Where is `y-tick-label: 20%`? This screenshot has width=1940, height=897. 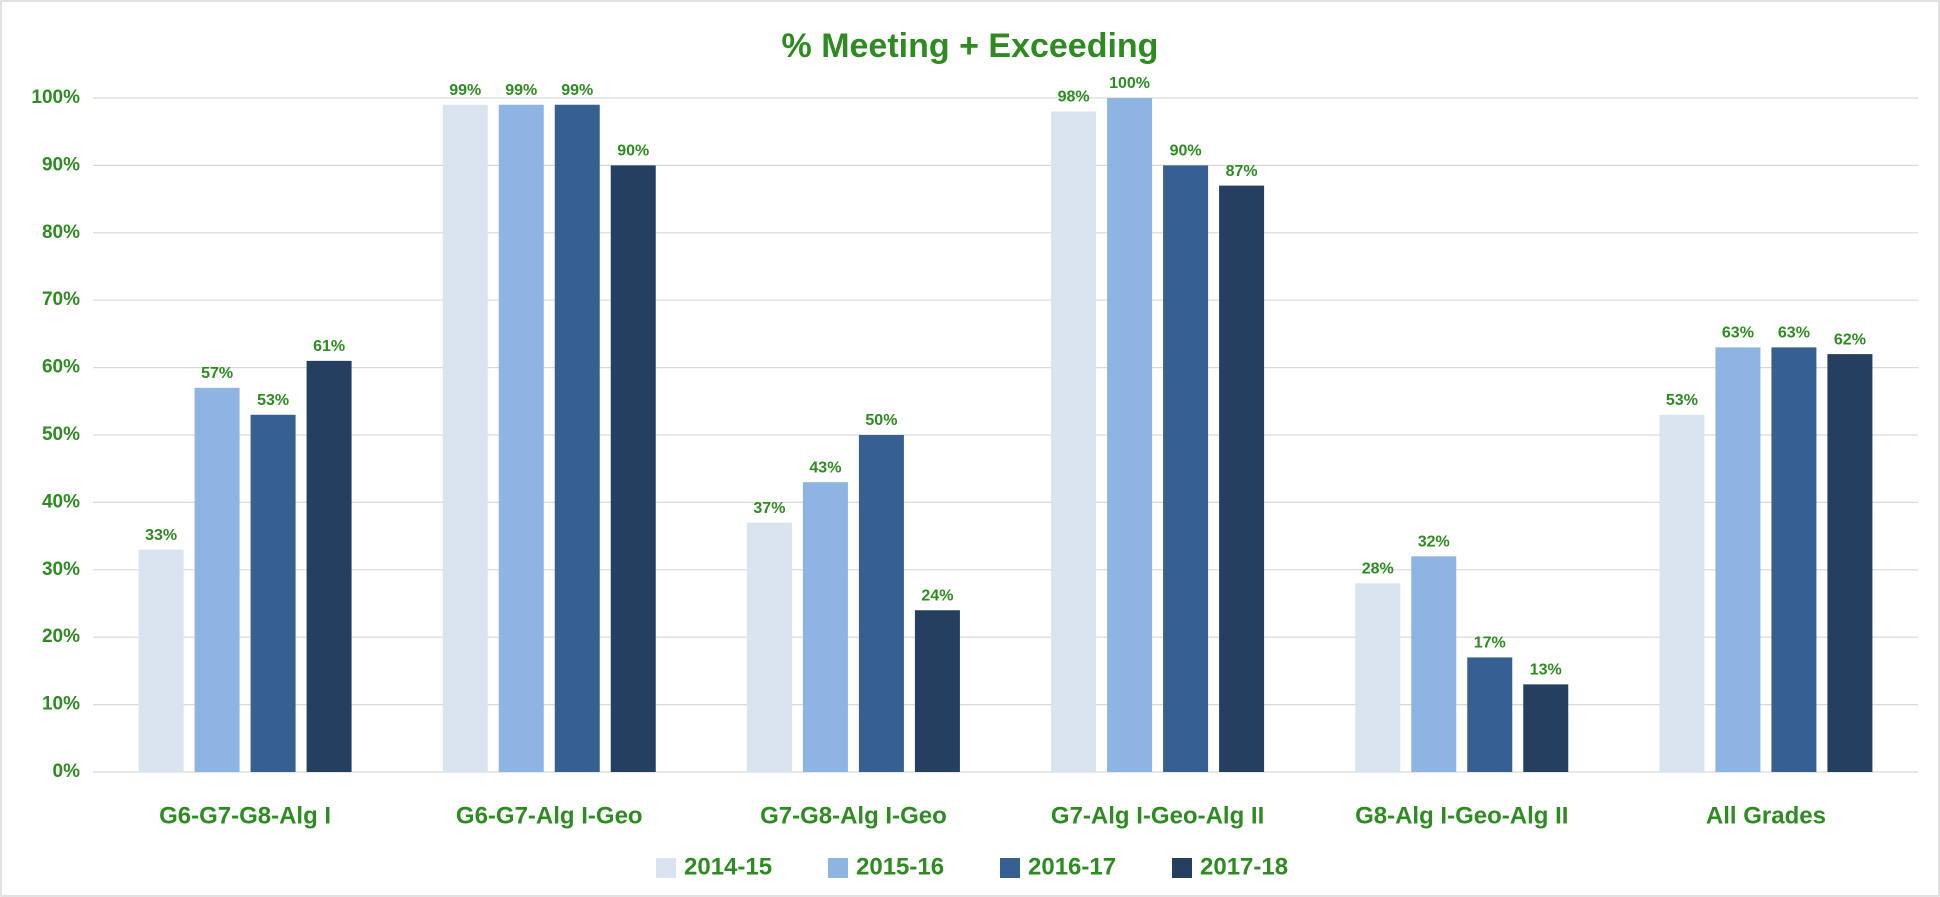
y-tick-label: 20% is located at coordinates (61, 636).